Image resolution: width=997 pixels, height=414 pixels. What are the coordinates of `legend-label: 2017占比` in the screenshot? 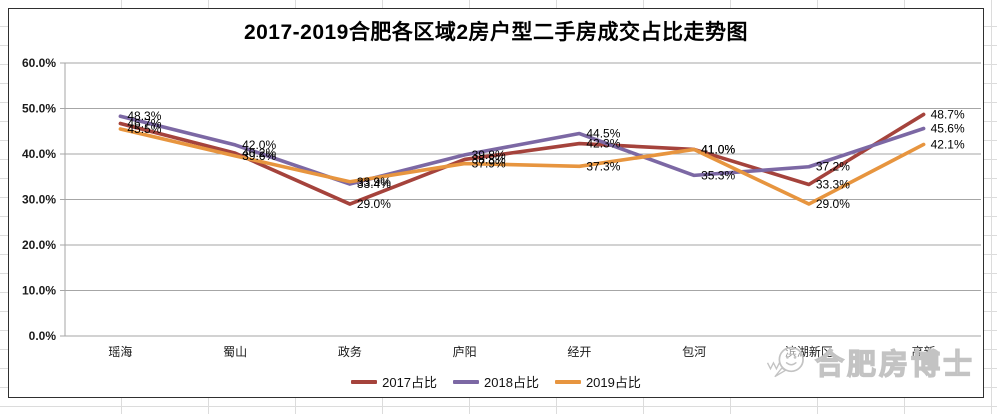 It's located at (410, 382).